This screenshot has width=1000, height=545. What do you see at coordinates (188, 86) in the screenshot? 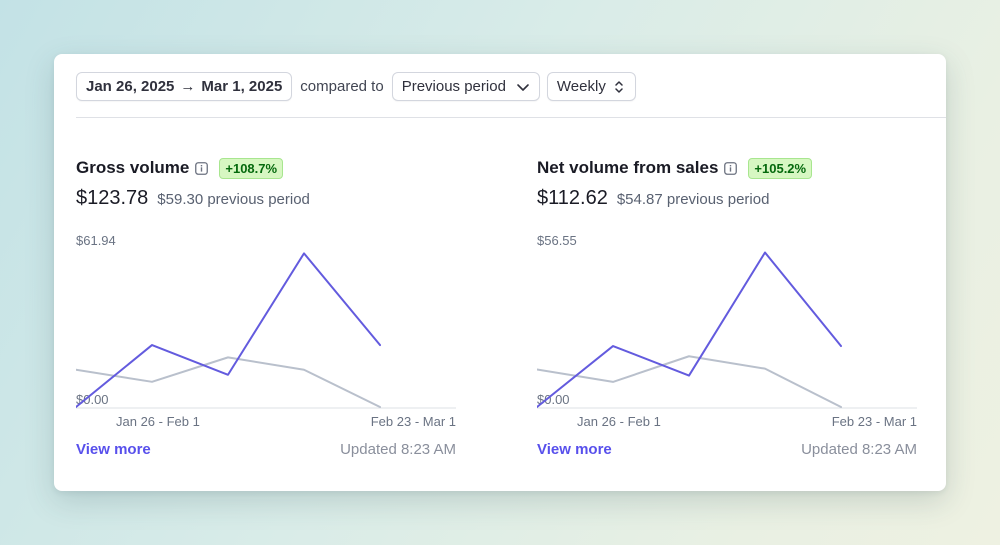
I see `arrow-right-icon: →` at bounding box center [188, 86].